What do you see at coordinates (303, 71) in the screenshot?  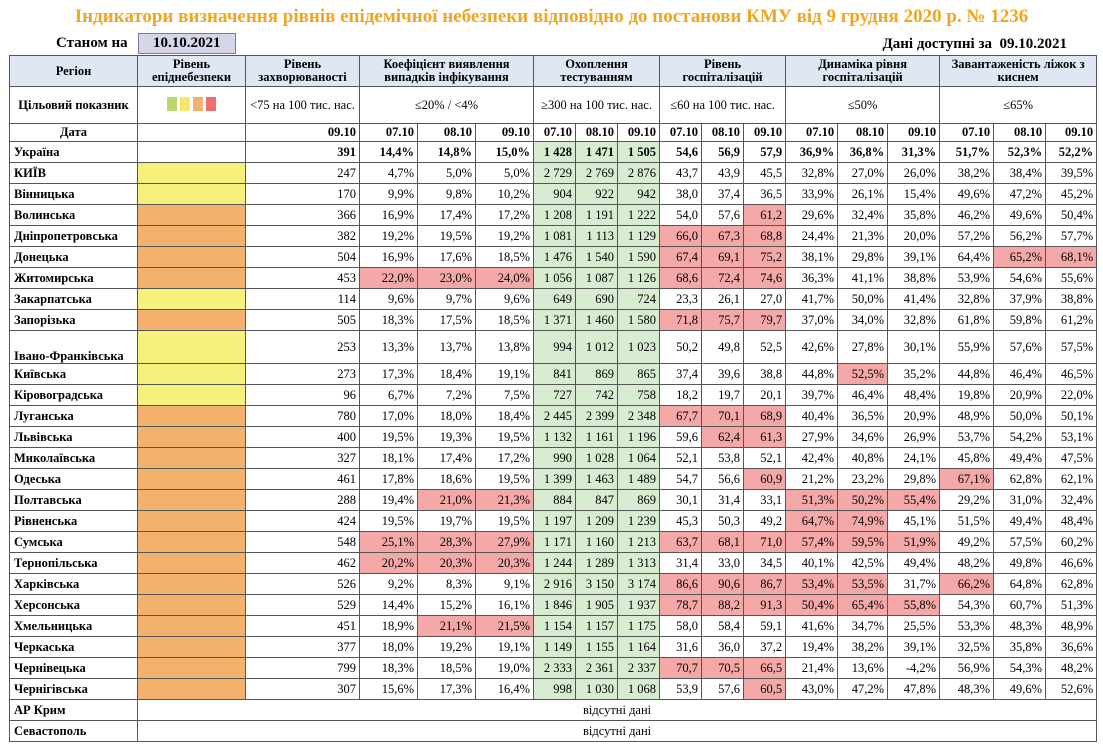 I see `header-incidence: Рівень захворюваності` at bounding box center [303, 71].